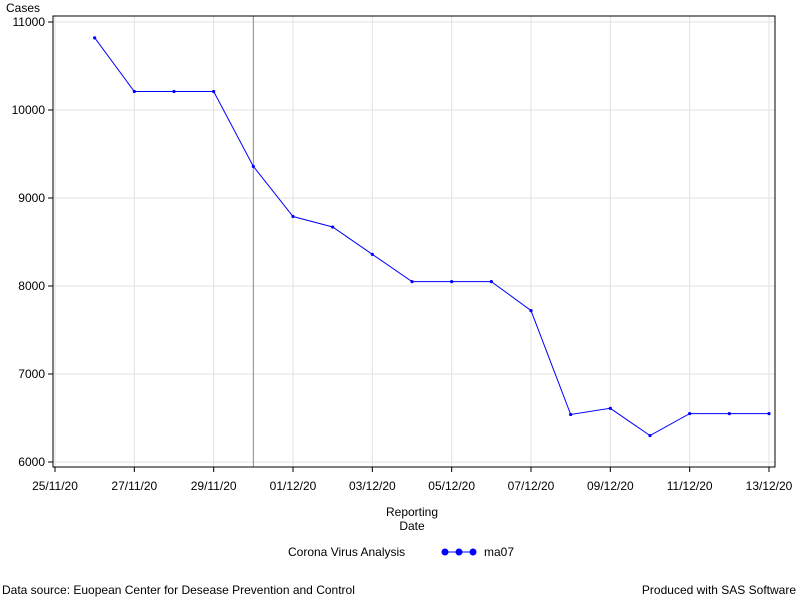 Image resolution: width=800 pixels, height=600 pixels. Describe the element at coordinates (718, 590) in the screenshot. I see `produced-with-note: Produced with SAS Software` at that location.